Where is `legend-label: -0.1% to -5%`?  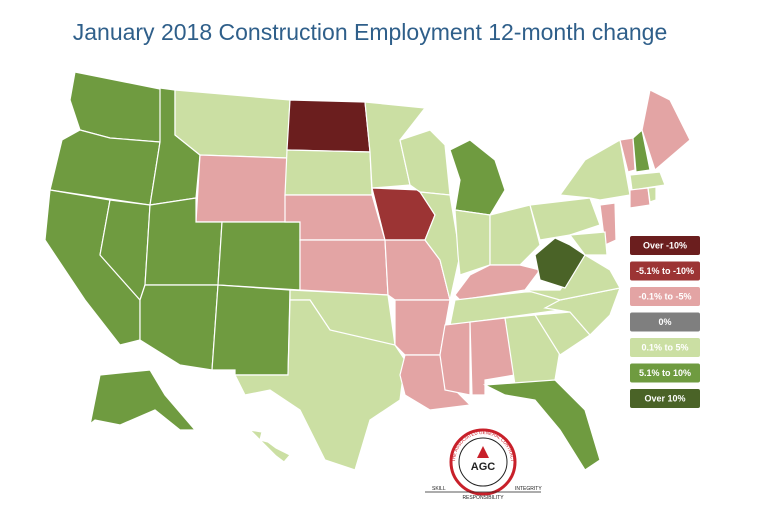 legend-label: -0.1% to -5% is located at coordinates (664, 296).